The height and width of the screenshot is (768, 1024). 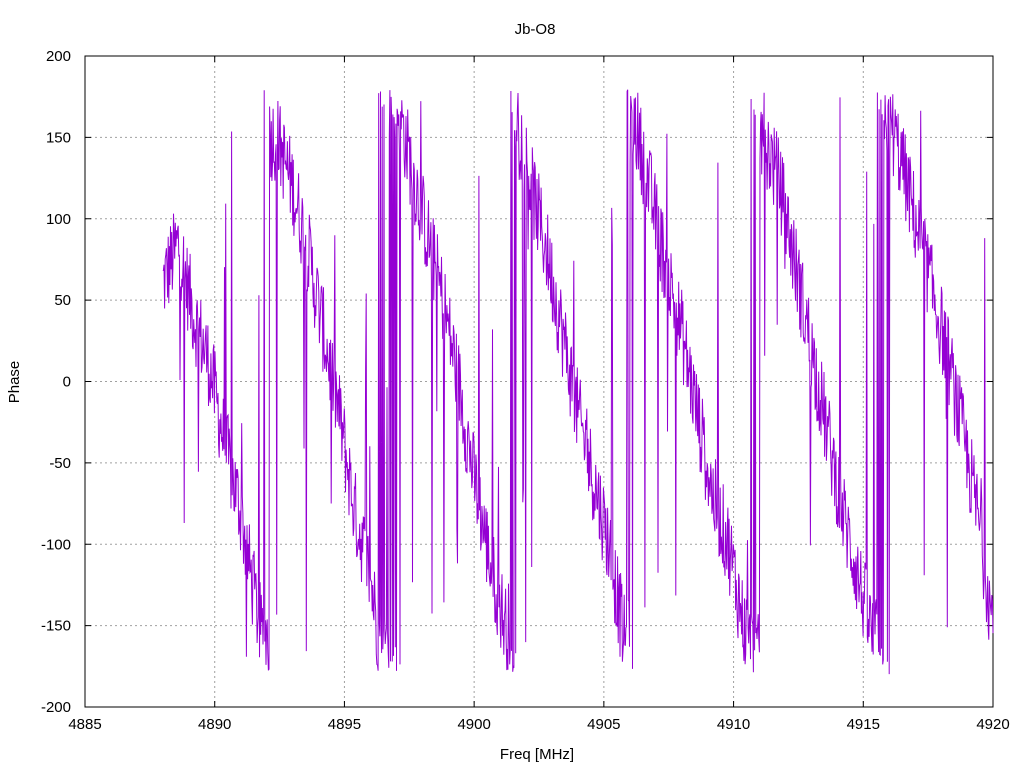 What do you see at coordinates (67, 382) in the screenshot?
I see `y-tick-label: 0` at bounding box center [67, 382].